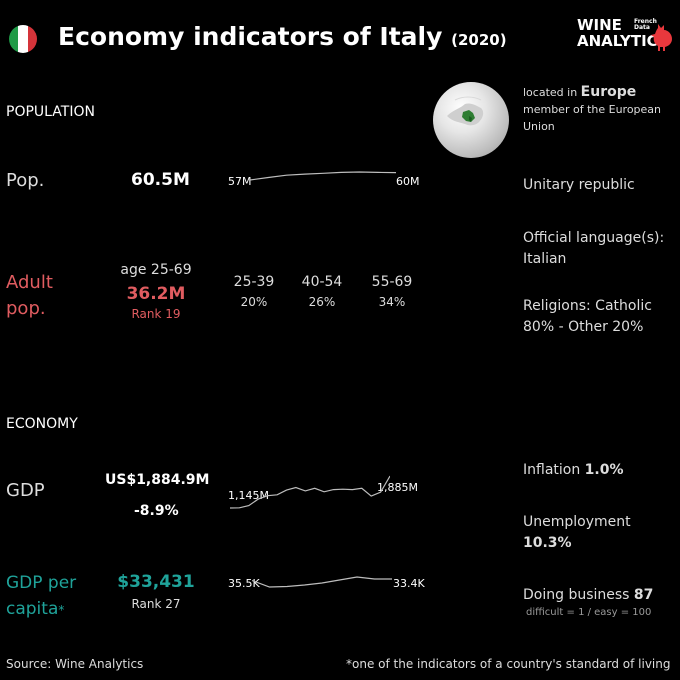 This screenshot has width=680, height=680. I want to click on wine-analytics-logo: WINE French Data ANALYTICS, so click(627, 36).